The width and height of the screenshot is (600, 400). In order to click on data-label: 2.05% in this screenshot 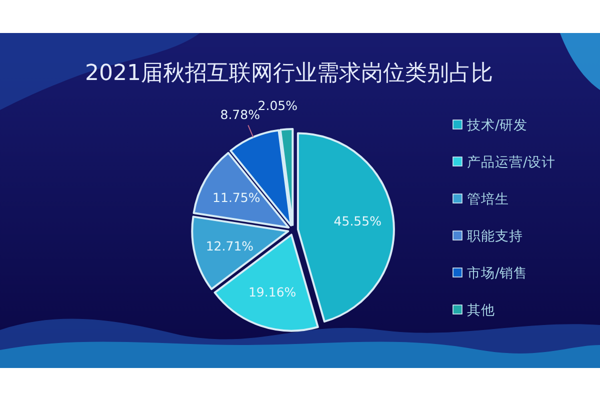, I will do `click(278, 106)`.